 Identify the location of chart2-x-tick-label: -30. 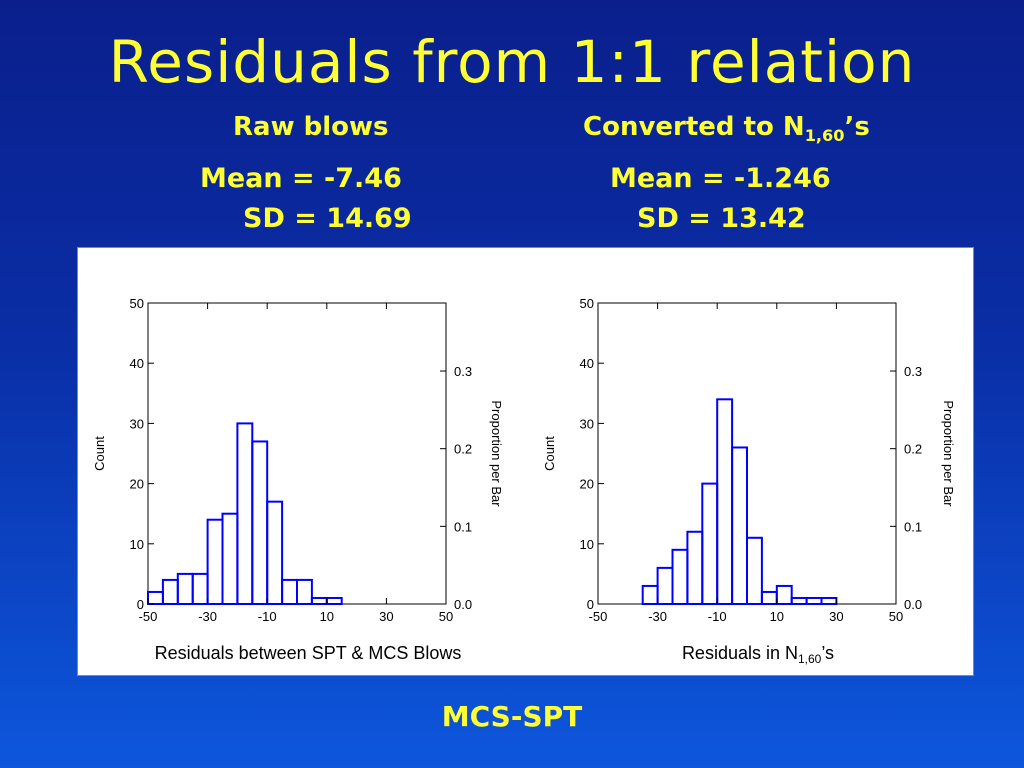
(657, 616).